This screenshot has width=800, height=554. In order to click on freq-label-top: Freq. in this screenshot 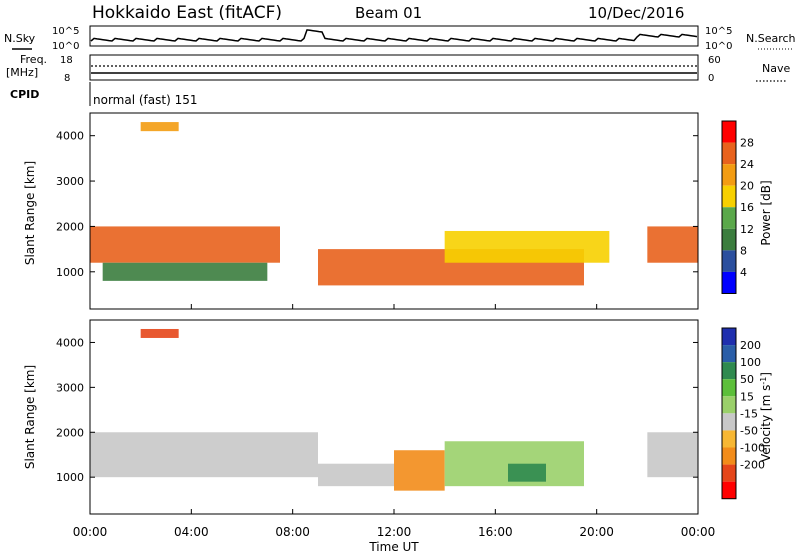, I will do `click(33, 59)`.